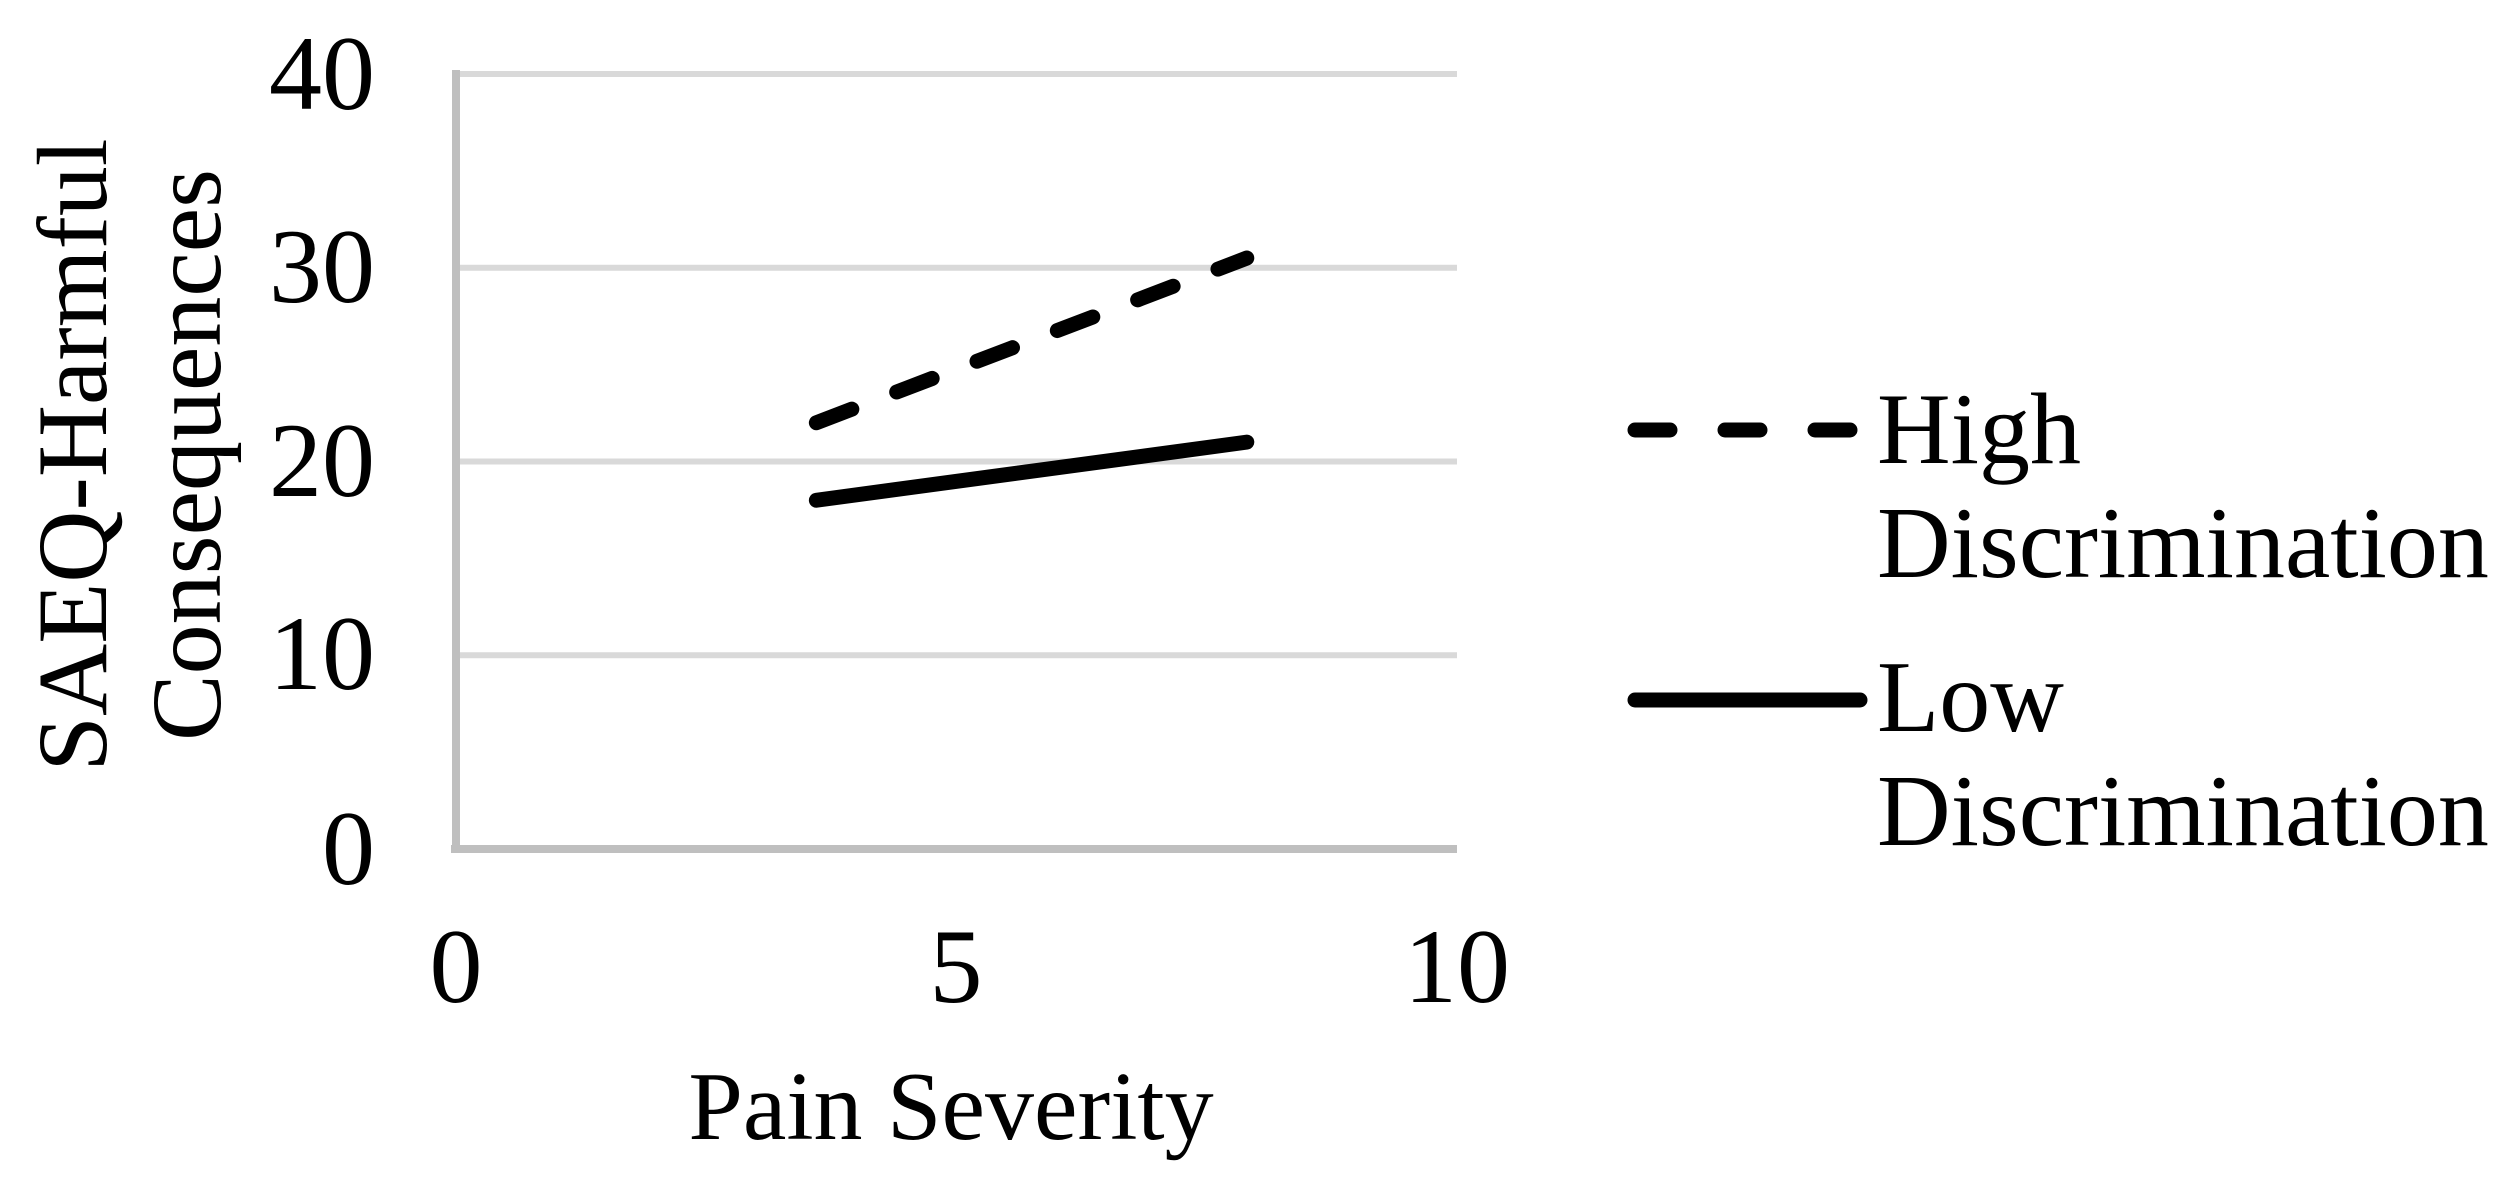 The height and width of the screenshot is (1187, 2496). I want to click on legend-item-high-discrimination: High Discrimination, so click(2183, 487).